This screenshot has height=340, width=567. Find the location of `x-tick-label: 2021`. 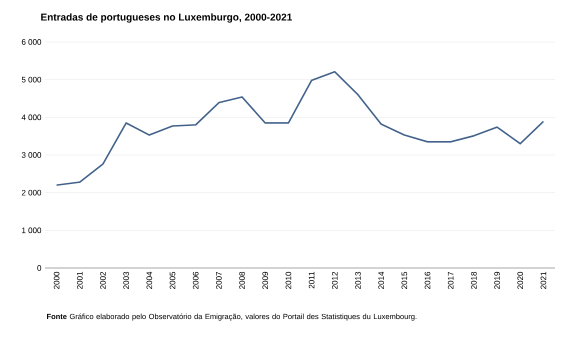

x-tick-label: 2021 is located at coordinates (543, 280).